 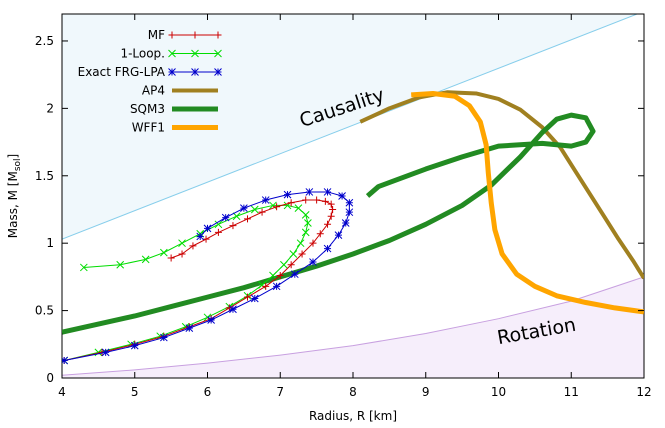 What do you see at coordinates (50, 378) in the screenshot?
I see `y-tick-label: 0` at bounding box center [50, 378].